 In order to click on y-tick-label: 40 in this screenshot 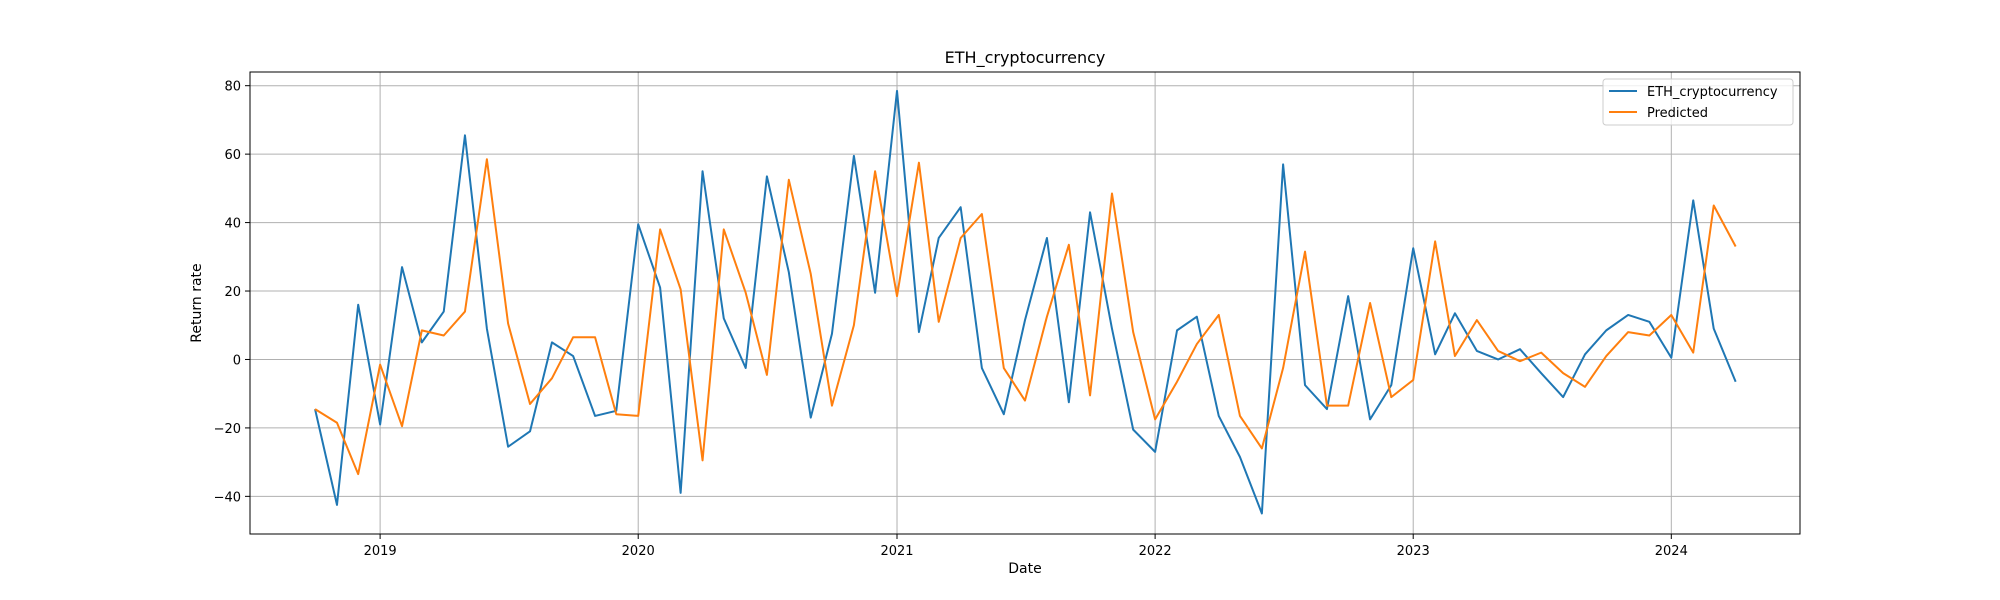, I will do `click(232, 224)`.